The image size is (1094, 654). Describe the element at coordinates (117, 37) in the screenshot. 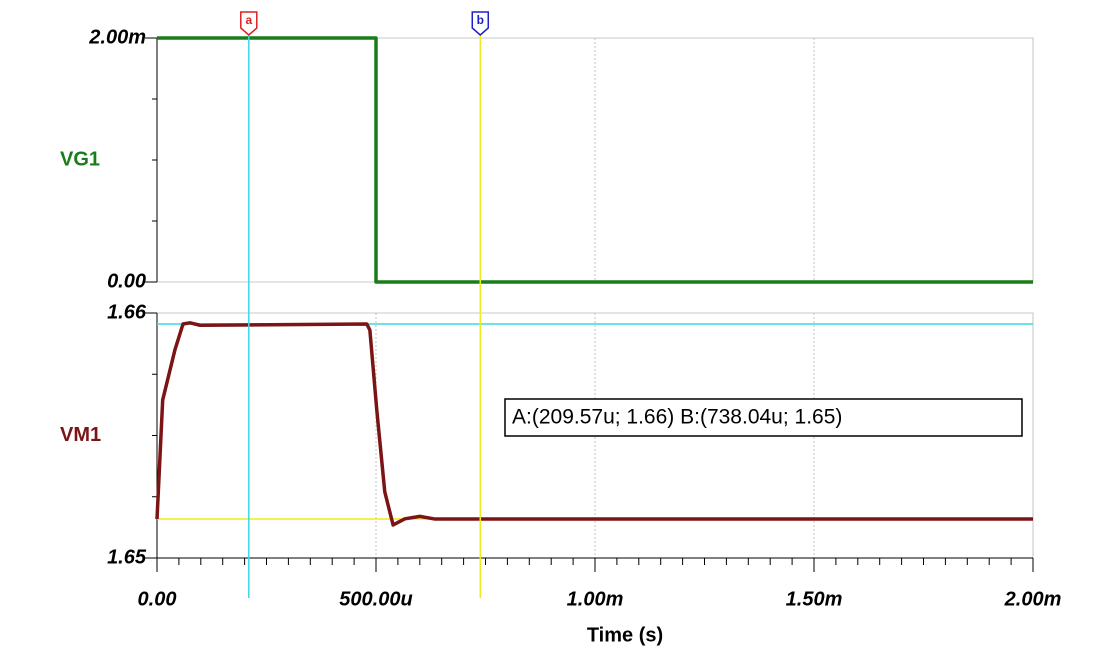

I see `y-tick-label: 2.00m` at that location.